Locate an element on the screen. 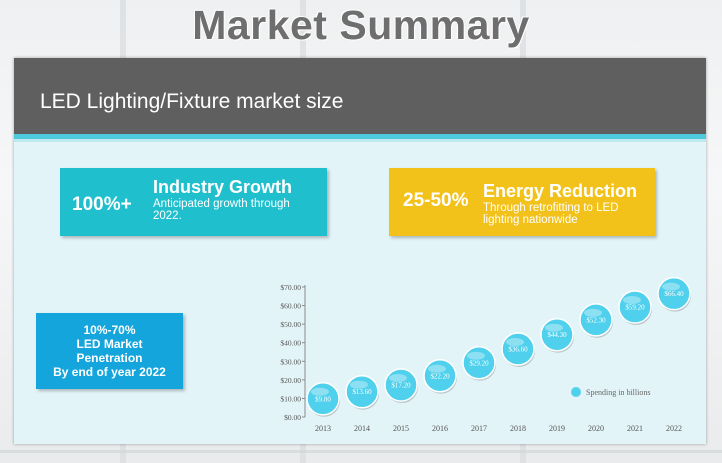 This screenshot has height=463, width=722. legend-label: Spending in billions is located at coordinates (618, 392).